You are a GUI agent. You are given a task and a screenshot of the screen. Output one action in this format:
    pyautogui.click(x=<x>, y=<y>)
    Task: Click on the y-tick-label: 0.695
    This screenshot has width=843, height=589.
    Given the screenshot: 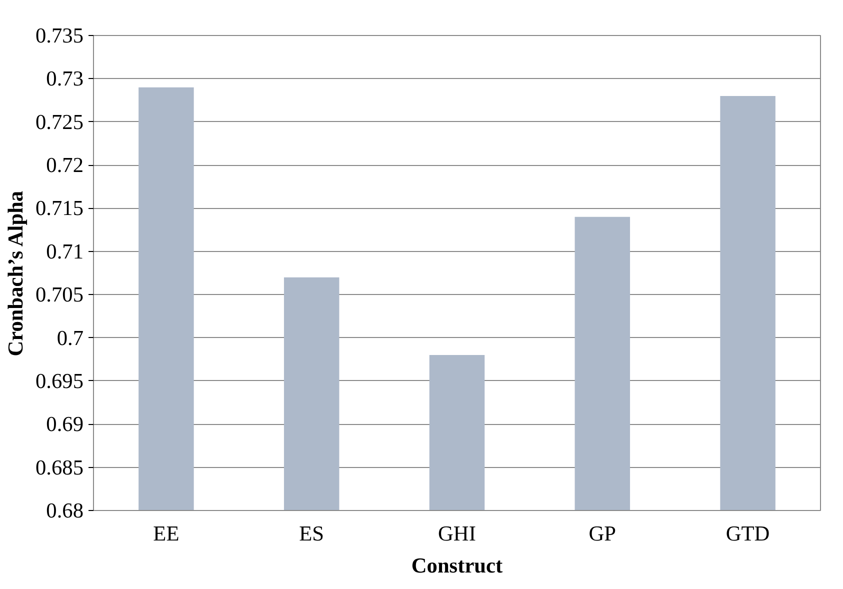 What is the action you would take?
    pyautogui.click(x=60, y=380)
    